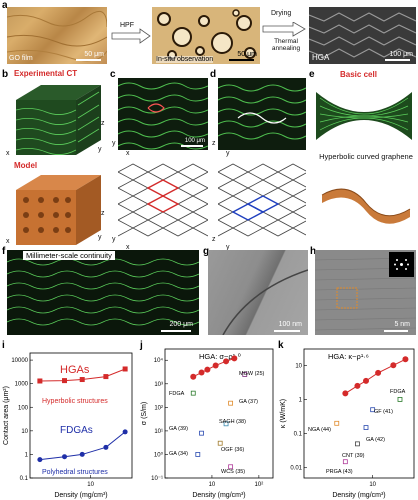  What do you see at coordinates (76, 430) in the screenshot?
I see `chart-i-annotation-fdgas: FDGAs` at bounding box center [76, 430].